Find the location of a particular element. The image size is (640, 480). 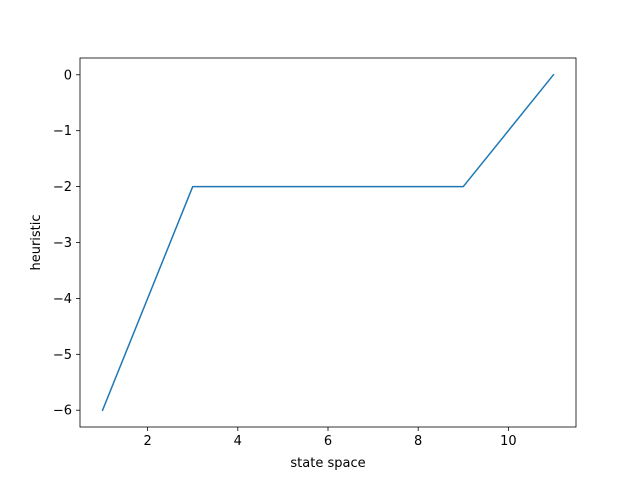

y-tick-label: −2 is located at coordinates (62, 187).